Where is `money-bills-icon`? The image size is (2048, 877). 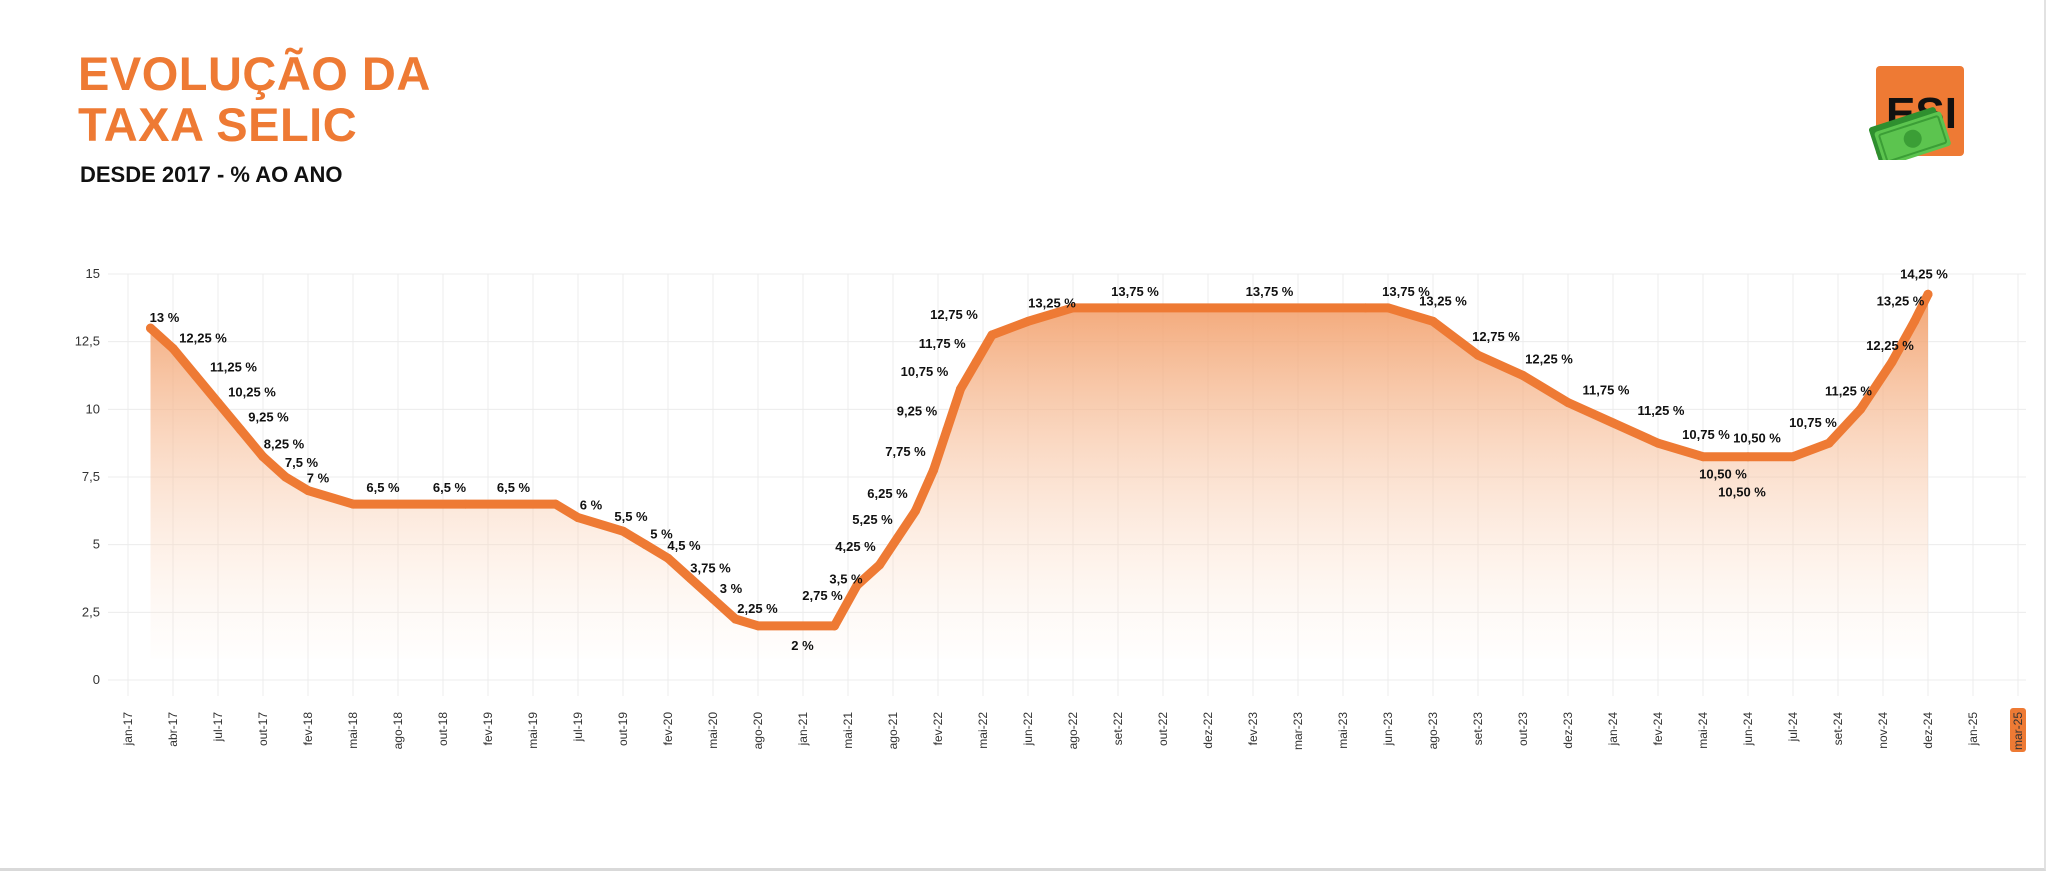 money-bills-icon is located at coordinates (1909, 133).